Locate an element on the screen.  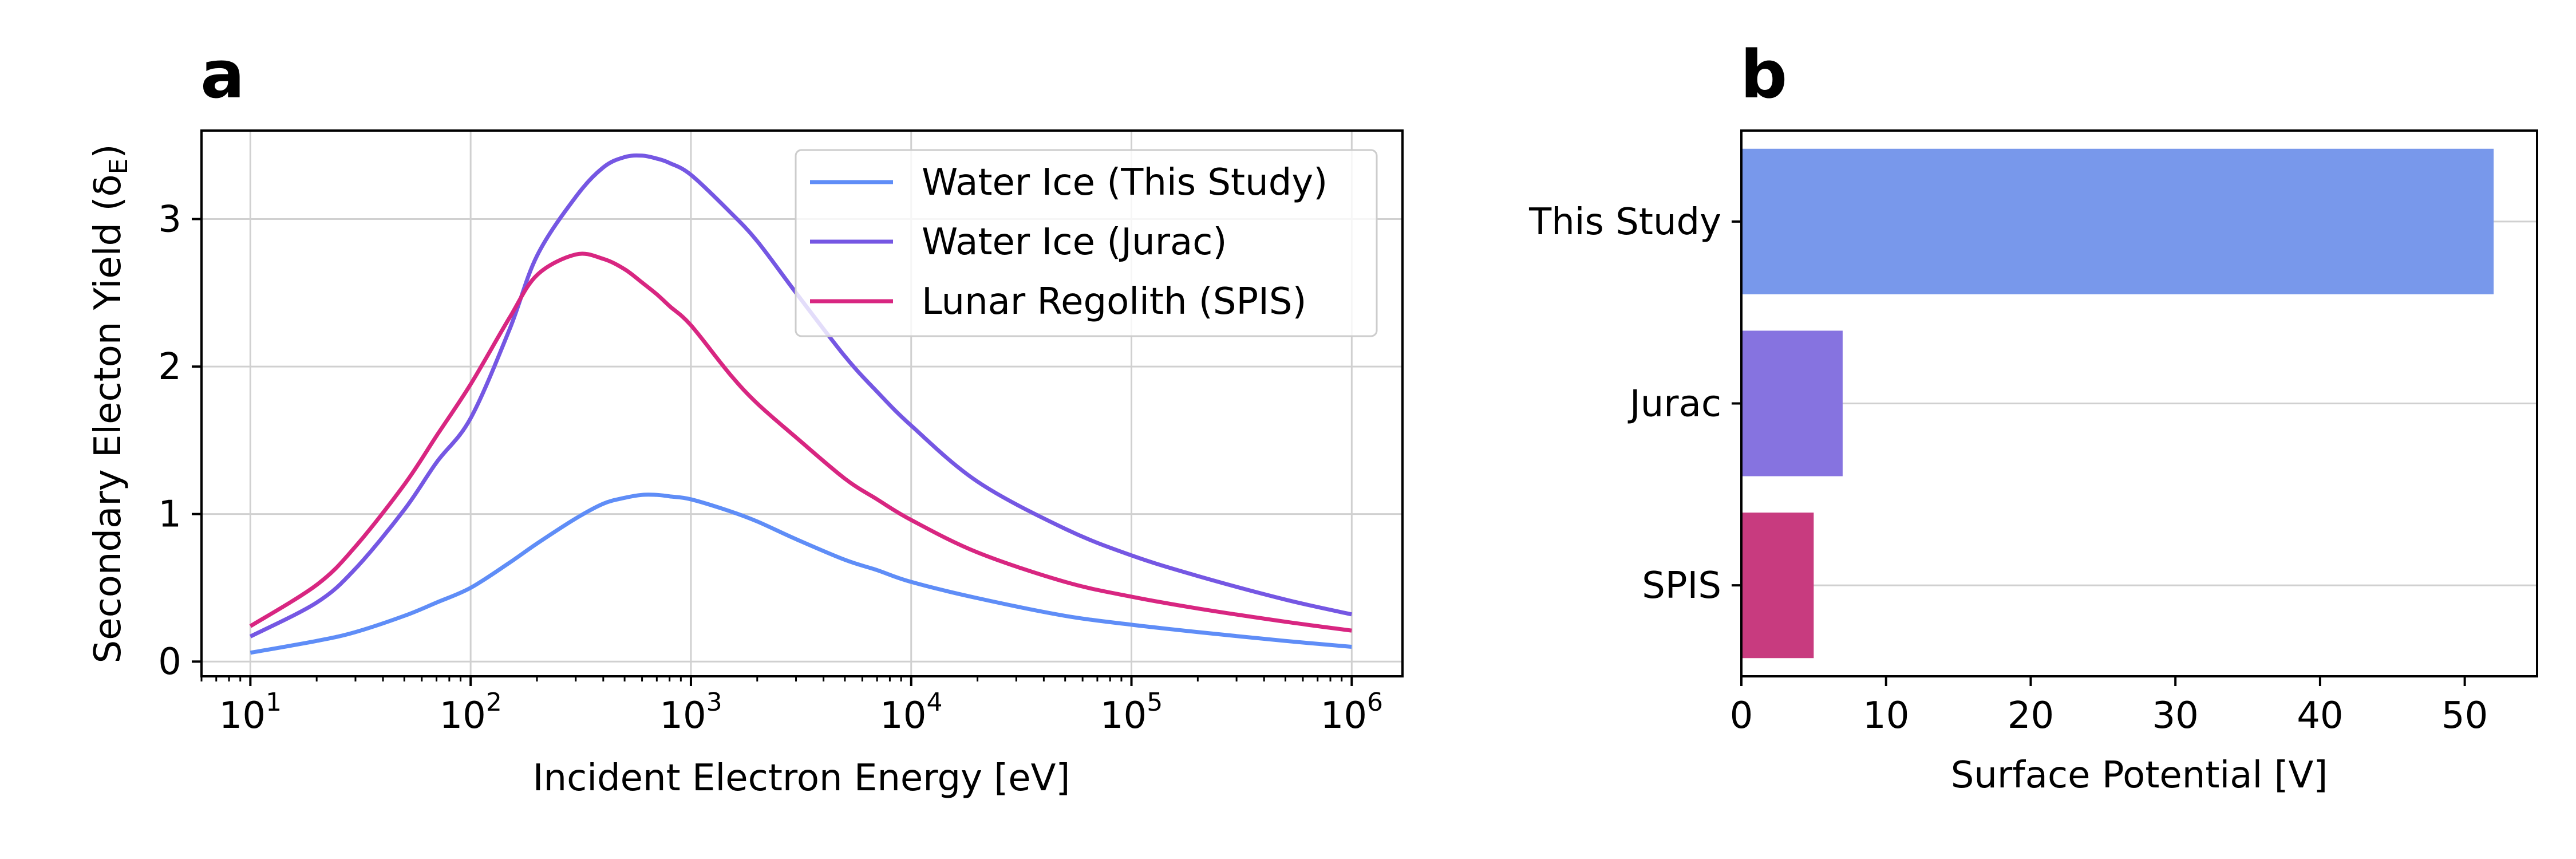
x-tick-label-b: 10 is located at coordinates (1886, 716).